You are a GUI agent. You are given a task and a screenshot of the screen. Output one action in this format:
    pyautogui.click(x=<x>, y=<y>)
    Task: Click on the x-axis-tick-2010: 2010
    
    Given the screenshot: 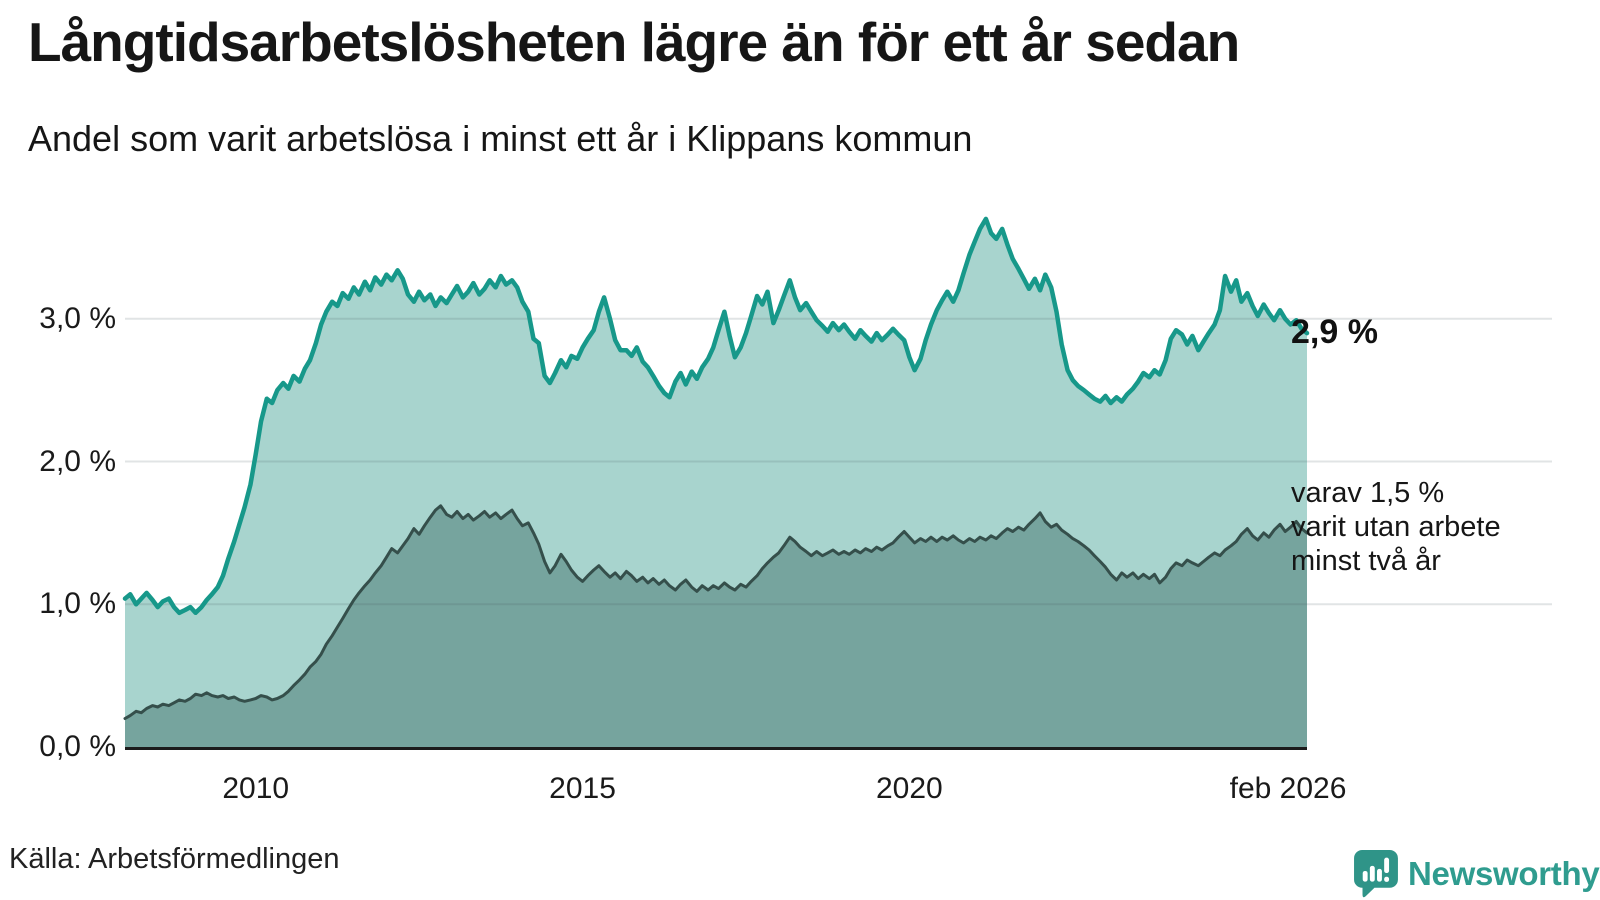 What is the action you would take?
    pyautogui.click(x=256, y=788)
    